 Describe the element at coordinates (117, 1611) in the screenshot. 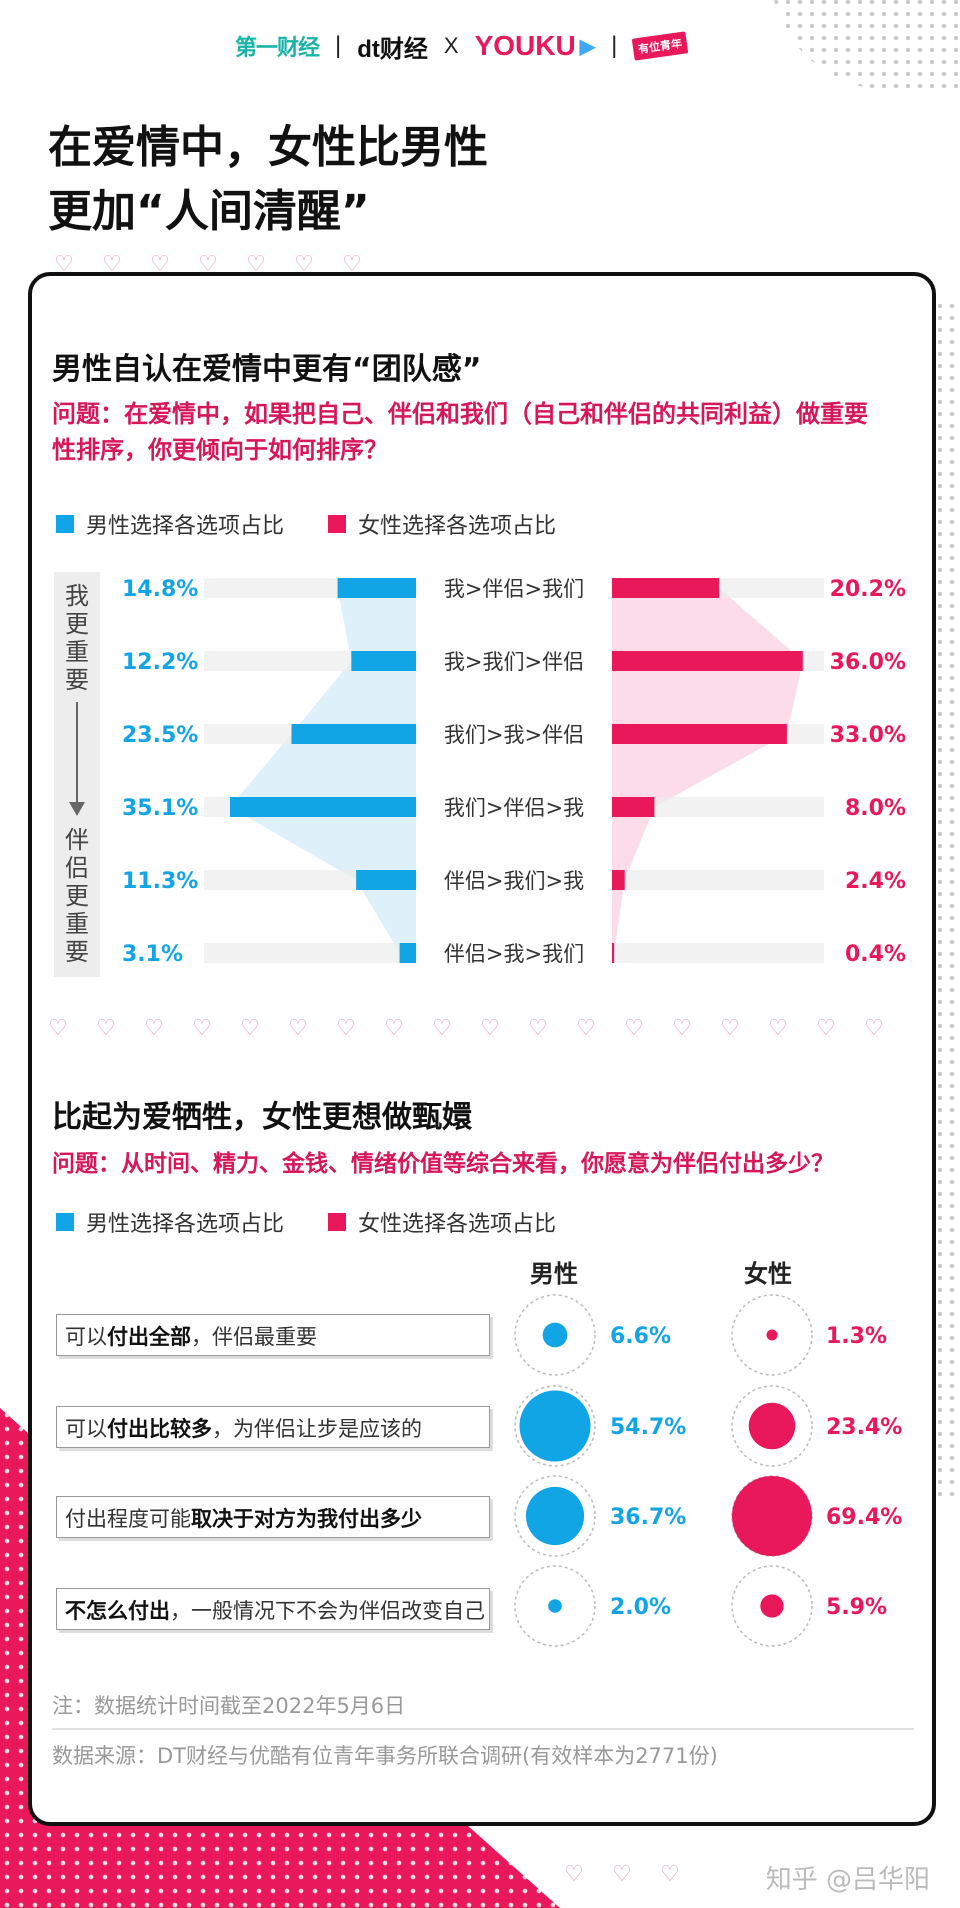

I see `option-bold-text: 不怎么付出` at that location.